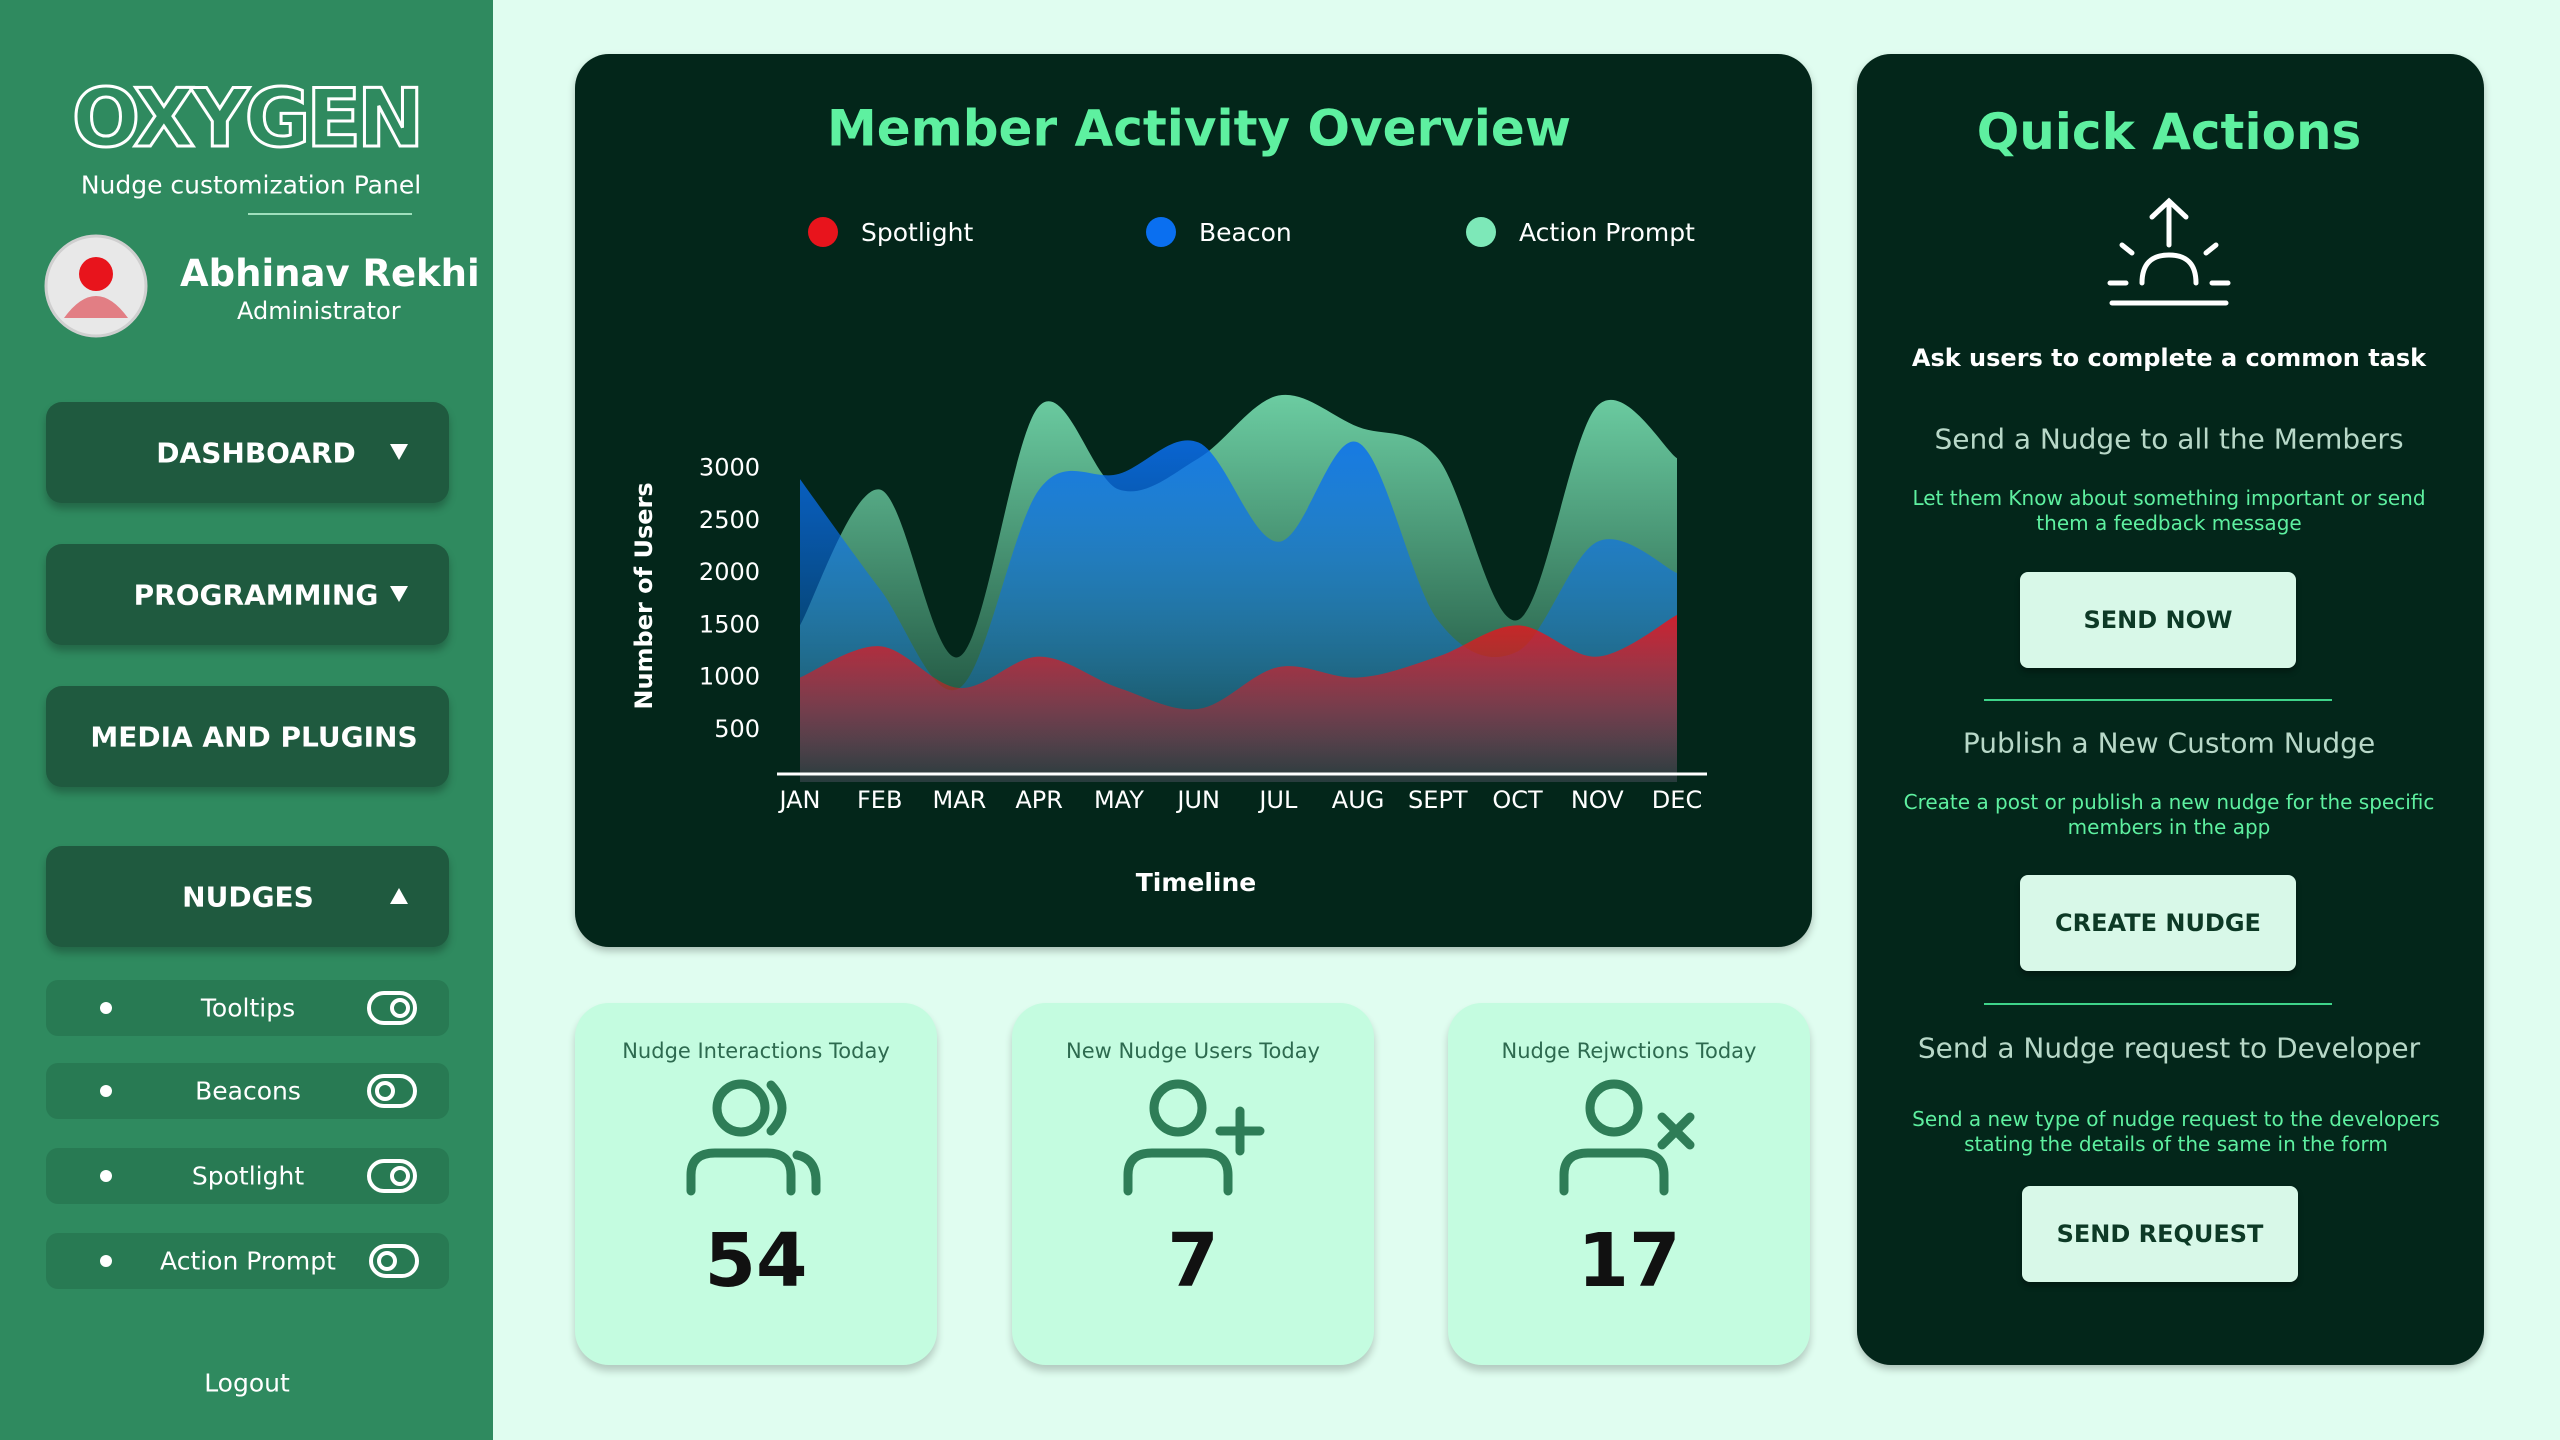  What do you see at coordinates (729, 624) in the screenshot?
I see `y-tick-label: 1500` at bounding box center [729, 624].